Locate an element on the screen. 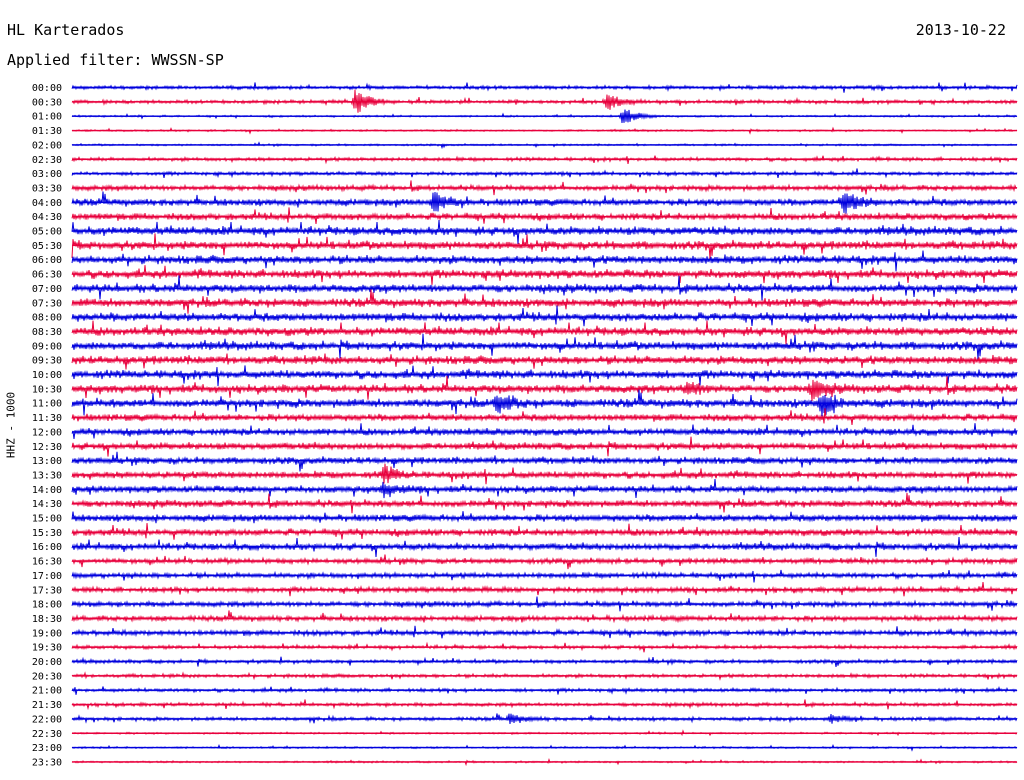 The height and width of the screenshot is (780, 1024). row-time-label: 04:30 is located at coordinates (47, 217).